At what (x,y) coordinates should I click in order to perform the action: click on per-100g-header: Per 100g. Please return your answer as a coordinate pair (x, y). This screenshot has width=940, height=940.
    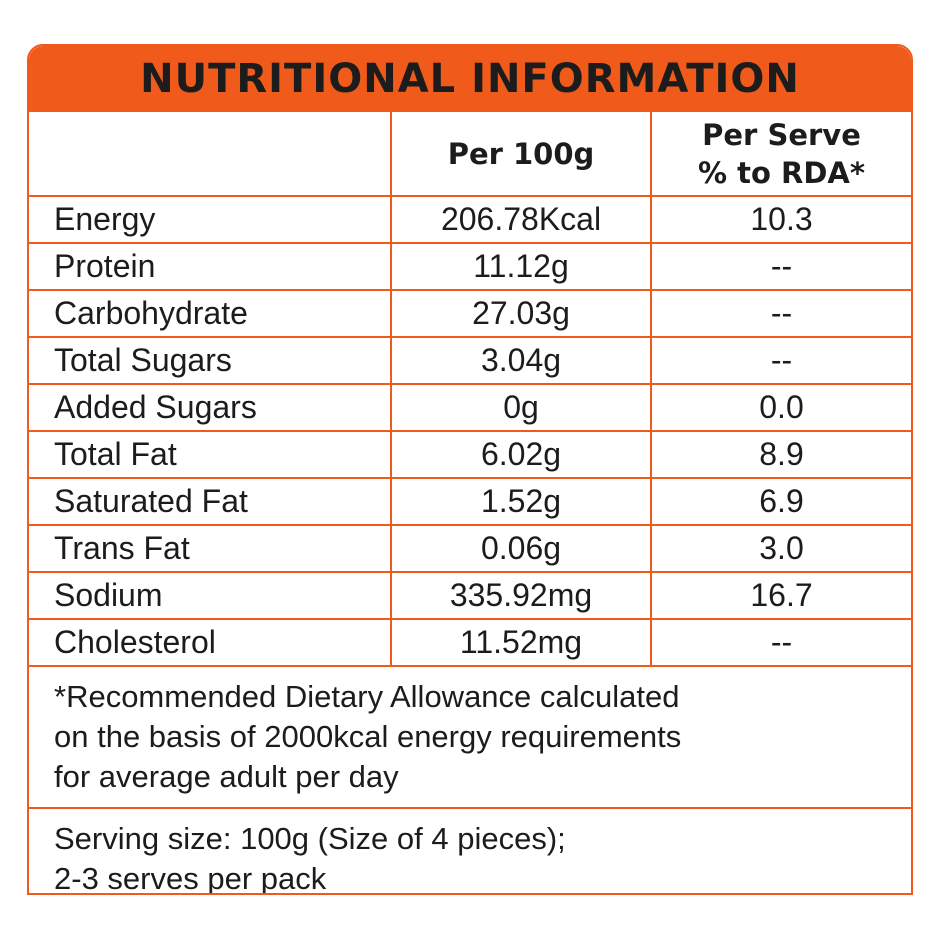
    Looking at the image, I should click on (521, 154).